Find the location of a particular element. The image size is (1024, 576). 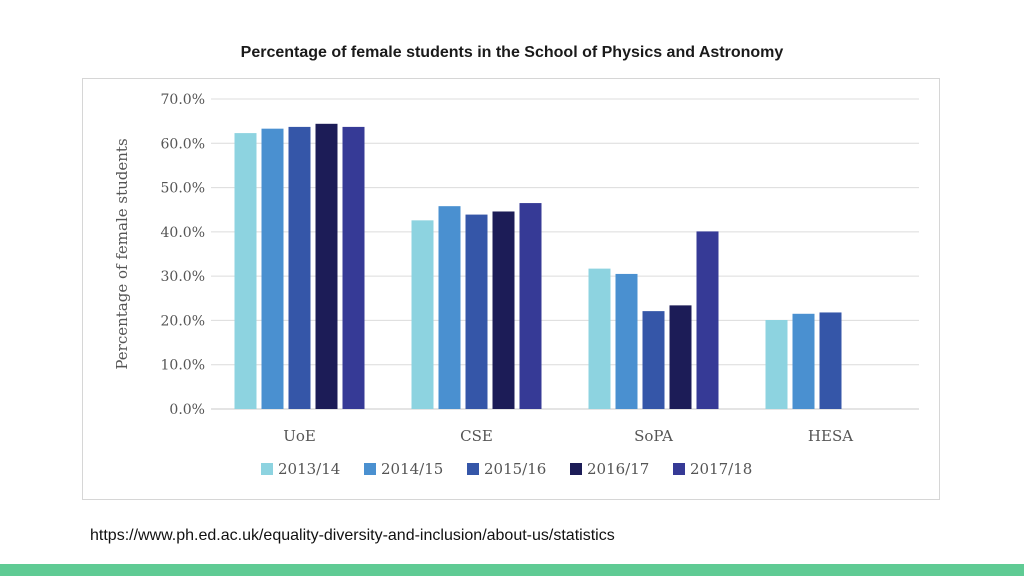

category-label: UoE is located at coordinates (299, 436).